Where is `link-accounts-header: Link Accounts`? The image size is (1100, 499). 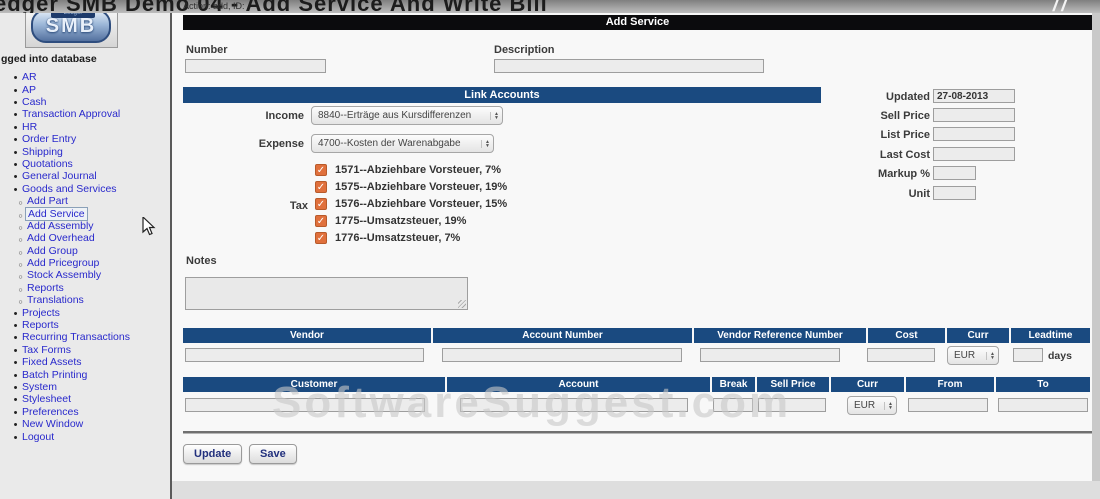
link-accounts-header: Link Accounts is located at coordinates (502, 95).